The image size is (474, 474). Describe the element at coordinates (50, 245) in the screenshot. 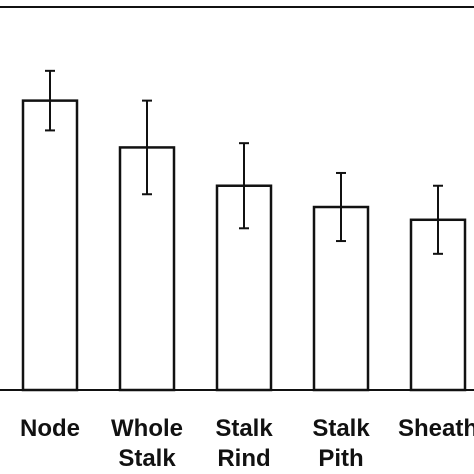

I see `bar` at that location.